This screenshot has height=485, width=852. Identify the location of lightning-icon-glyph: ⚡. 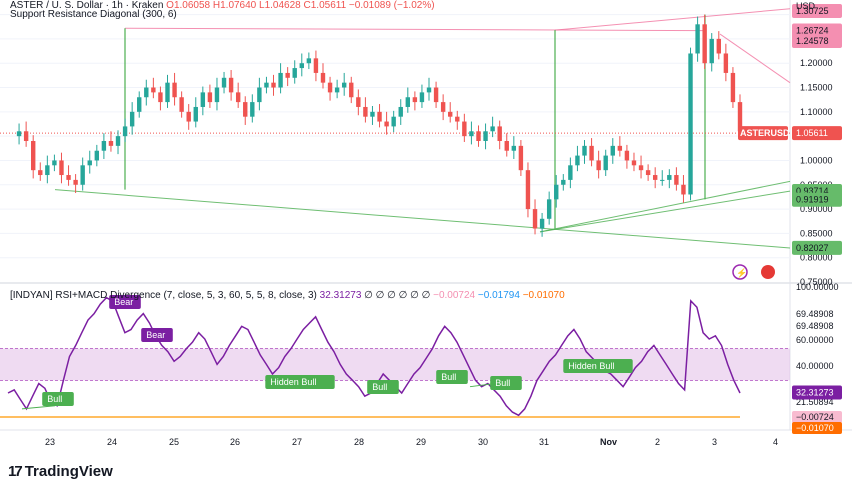
(741, 273).